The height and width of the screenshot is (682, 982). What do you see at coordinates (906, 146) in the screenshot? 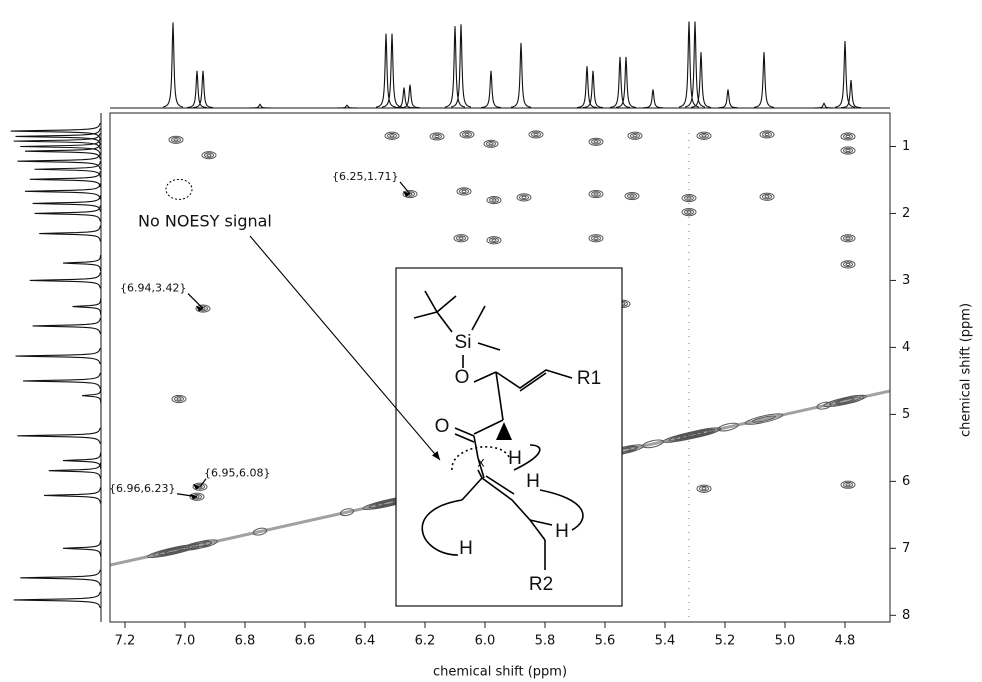
I see `y-tick-label: 1` at bounding box center [906, 146].